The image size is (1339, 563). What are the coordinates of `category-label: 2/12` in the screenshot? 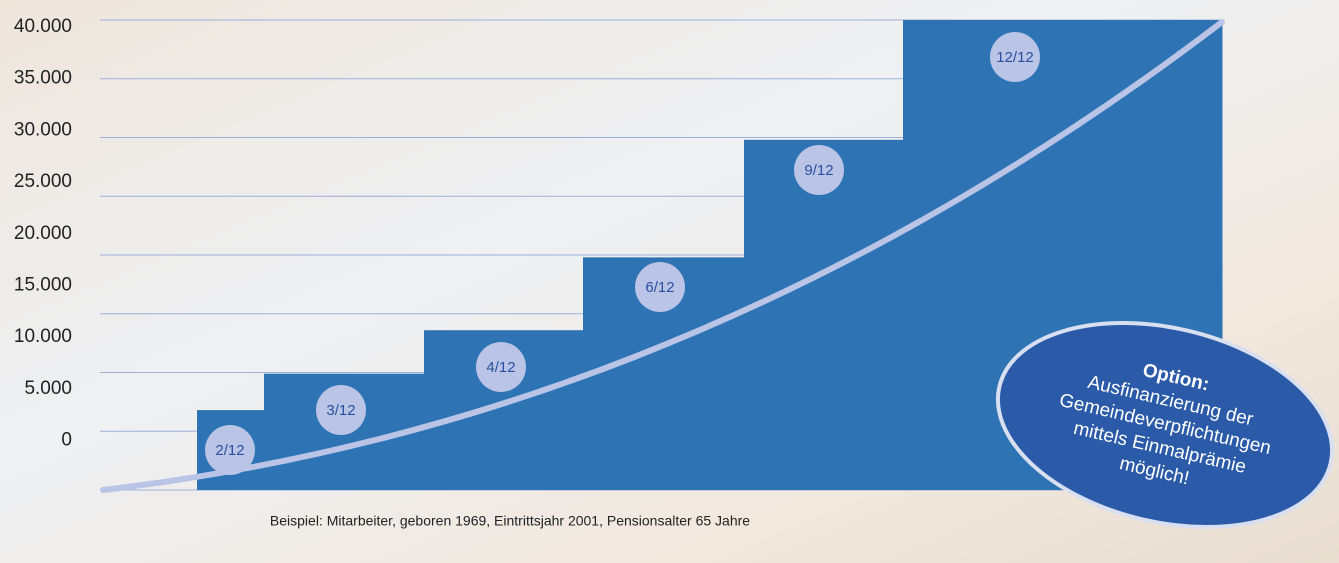 It's located at (229, 450).